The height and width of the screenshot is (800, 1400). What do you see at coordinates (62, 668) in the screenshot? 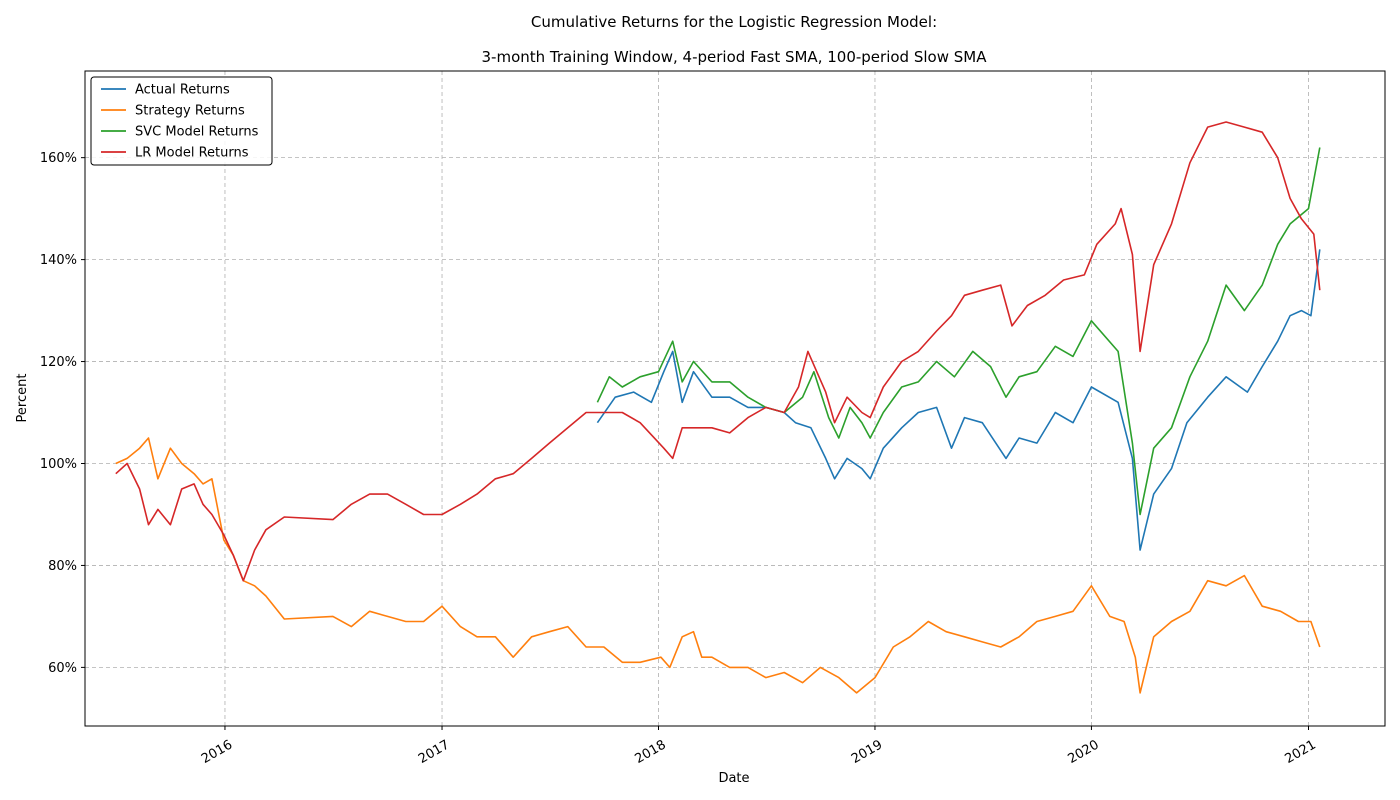
I see `y-tick-label: 60%` at bounding box center [62, 668].